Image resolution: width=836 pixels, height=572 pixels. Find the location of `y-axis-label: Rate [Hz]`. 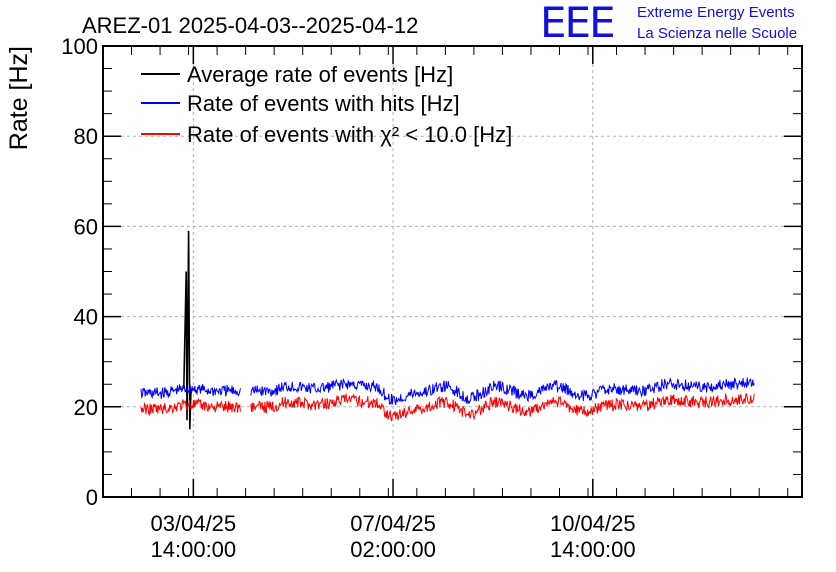

y-axis-label: Rate [Hz] is located at coordinates (19, 98).